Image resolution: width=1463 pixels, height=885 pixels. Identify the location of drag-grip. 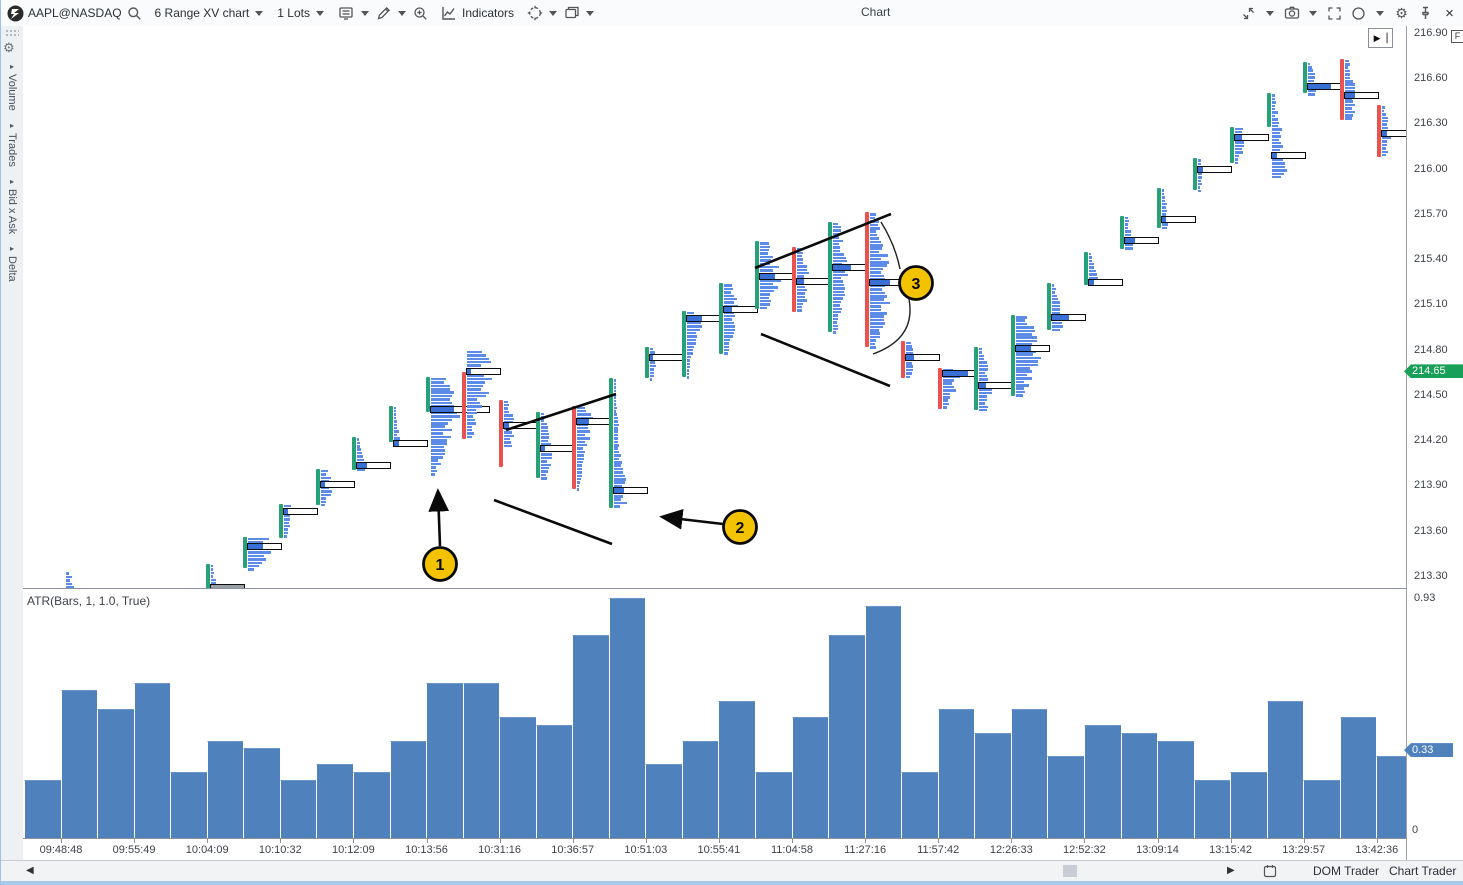
(12, 33).